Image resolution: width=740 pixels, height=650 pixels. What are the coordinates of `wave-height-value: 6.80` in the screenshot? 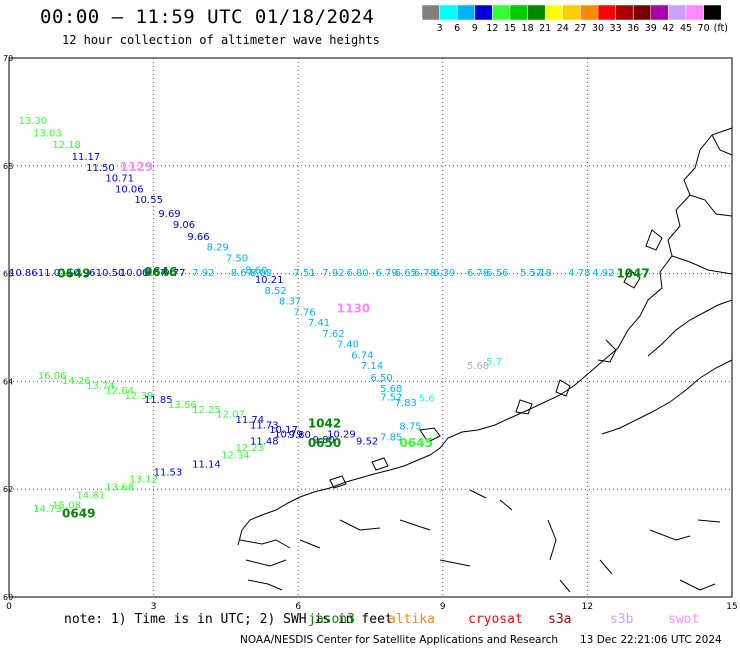 It's located at (357, 273).